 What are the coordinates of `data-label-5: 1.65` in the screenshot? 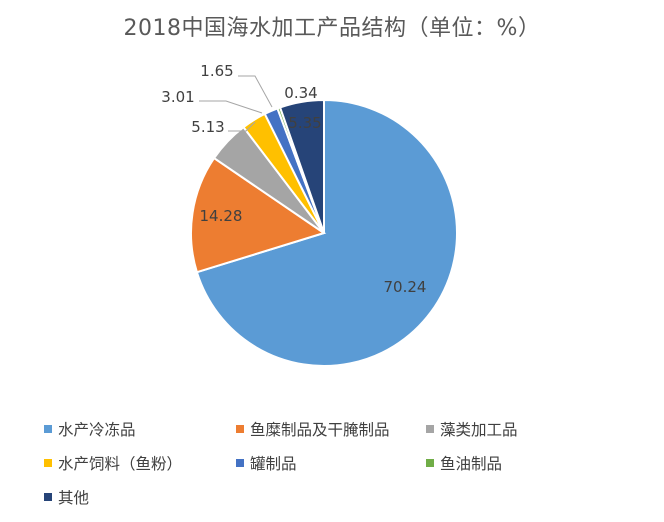 It's located at (216, 71).